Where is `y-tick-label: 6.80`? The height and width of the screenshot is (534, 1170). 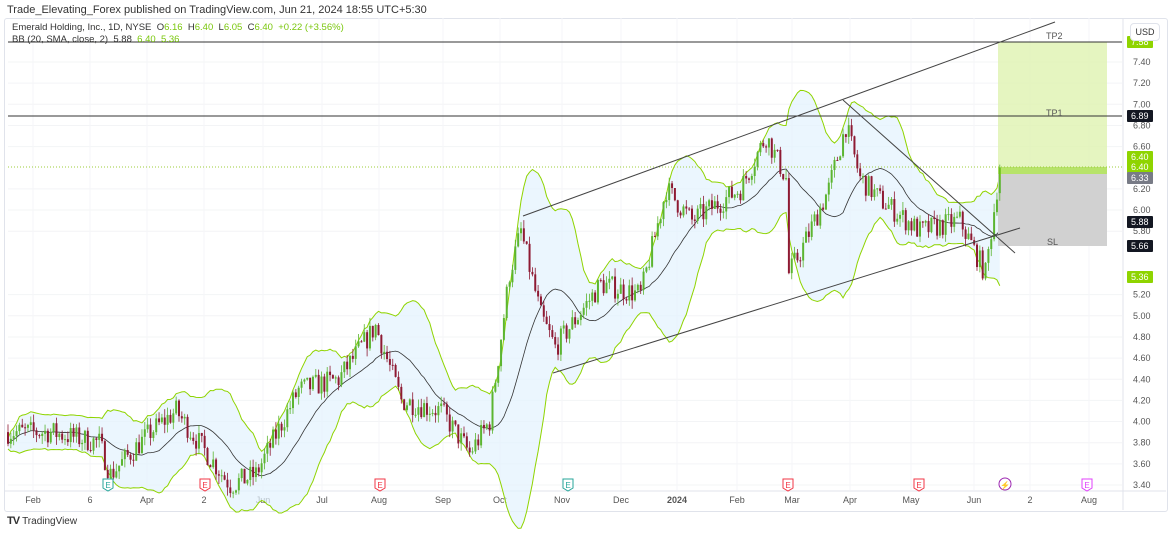
y-tick-label: 6.80 is located at coordinates (1142, 125).